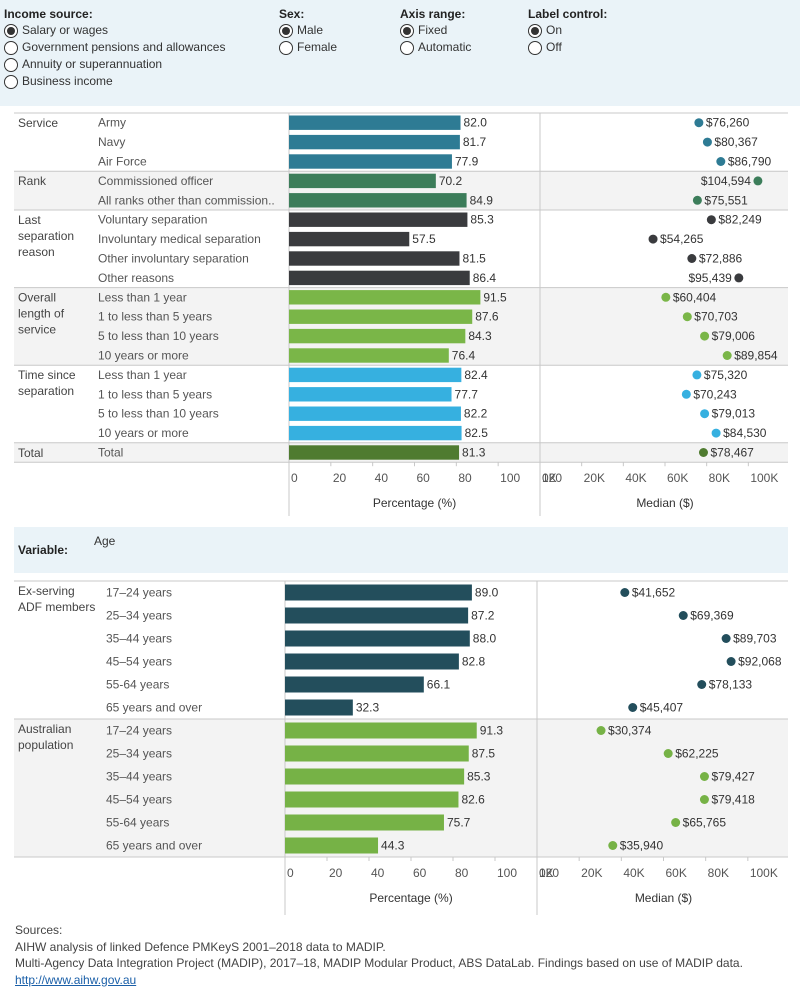 The height and width of the screenshot is (1000, 800). Describe the element at coordinates (29, 220) in the screenshot. I see `group-label: Last` at that location.